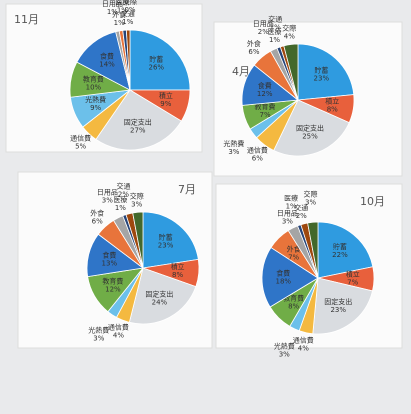  What do you see at coordinates (129, 10) in the screenshot?
I see `slice-value-label: 0%` at bounding box center [129, 10].